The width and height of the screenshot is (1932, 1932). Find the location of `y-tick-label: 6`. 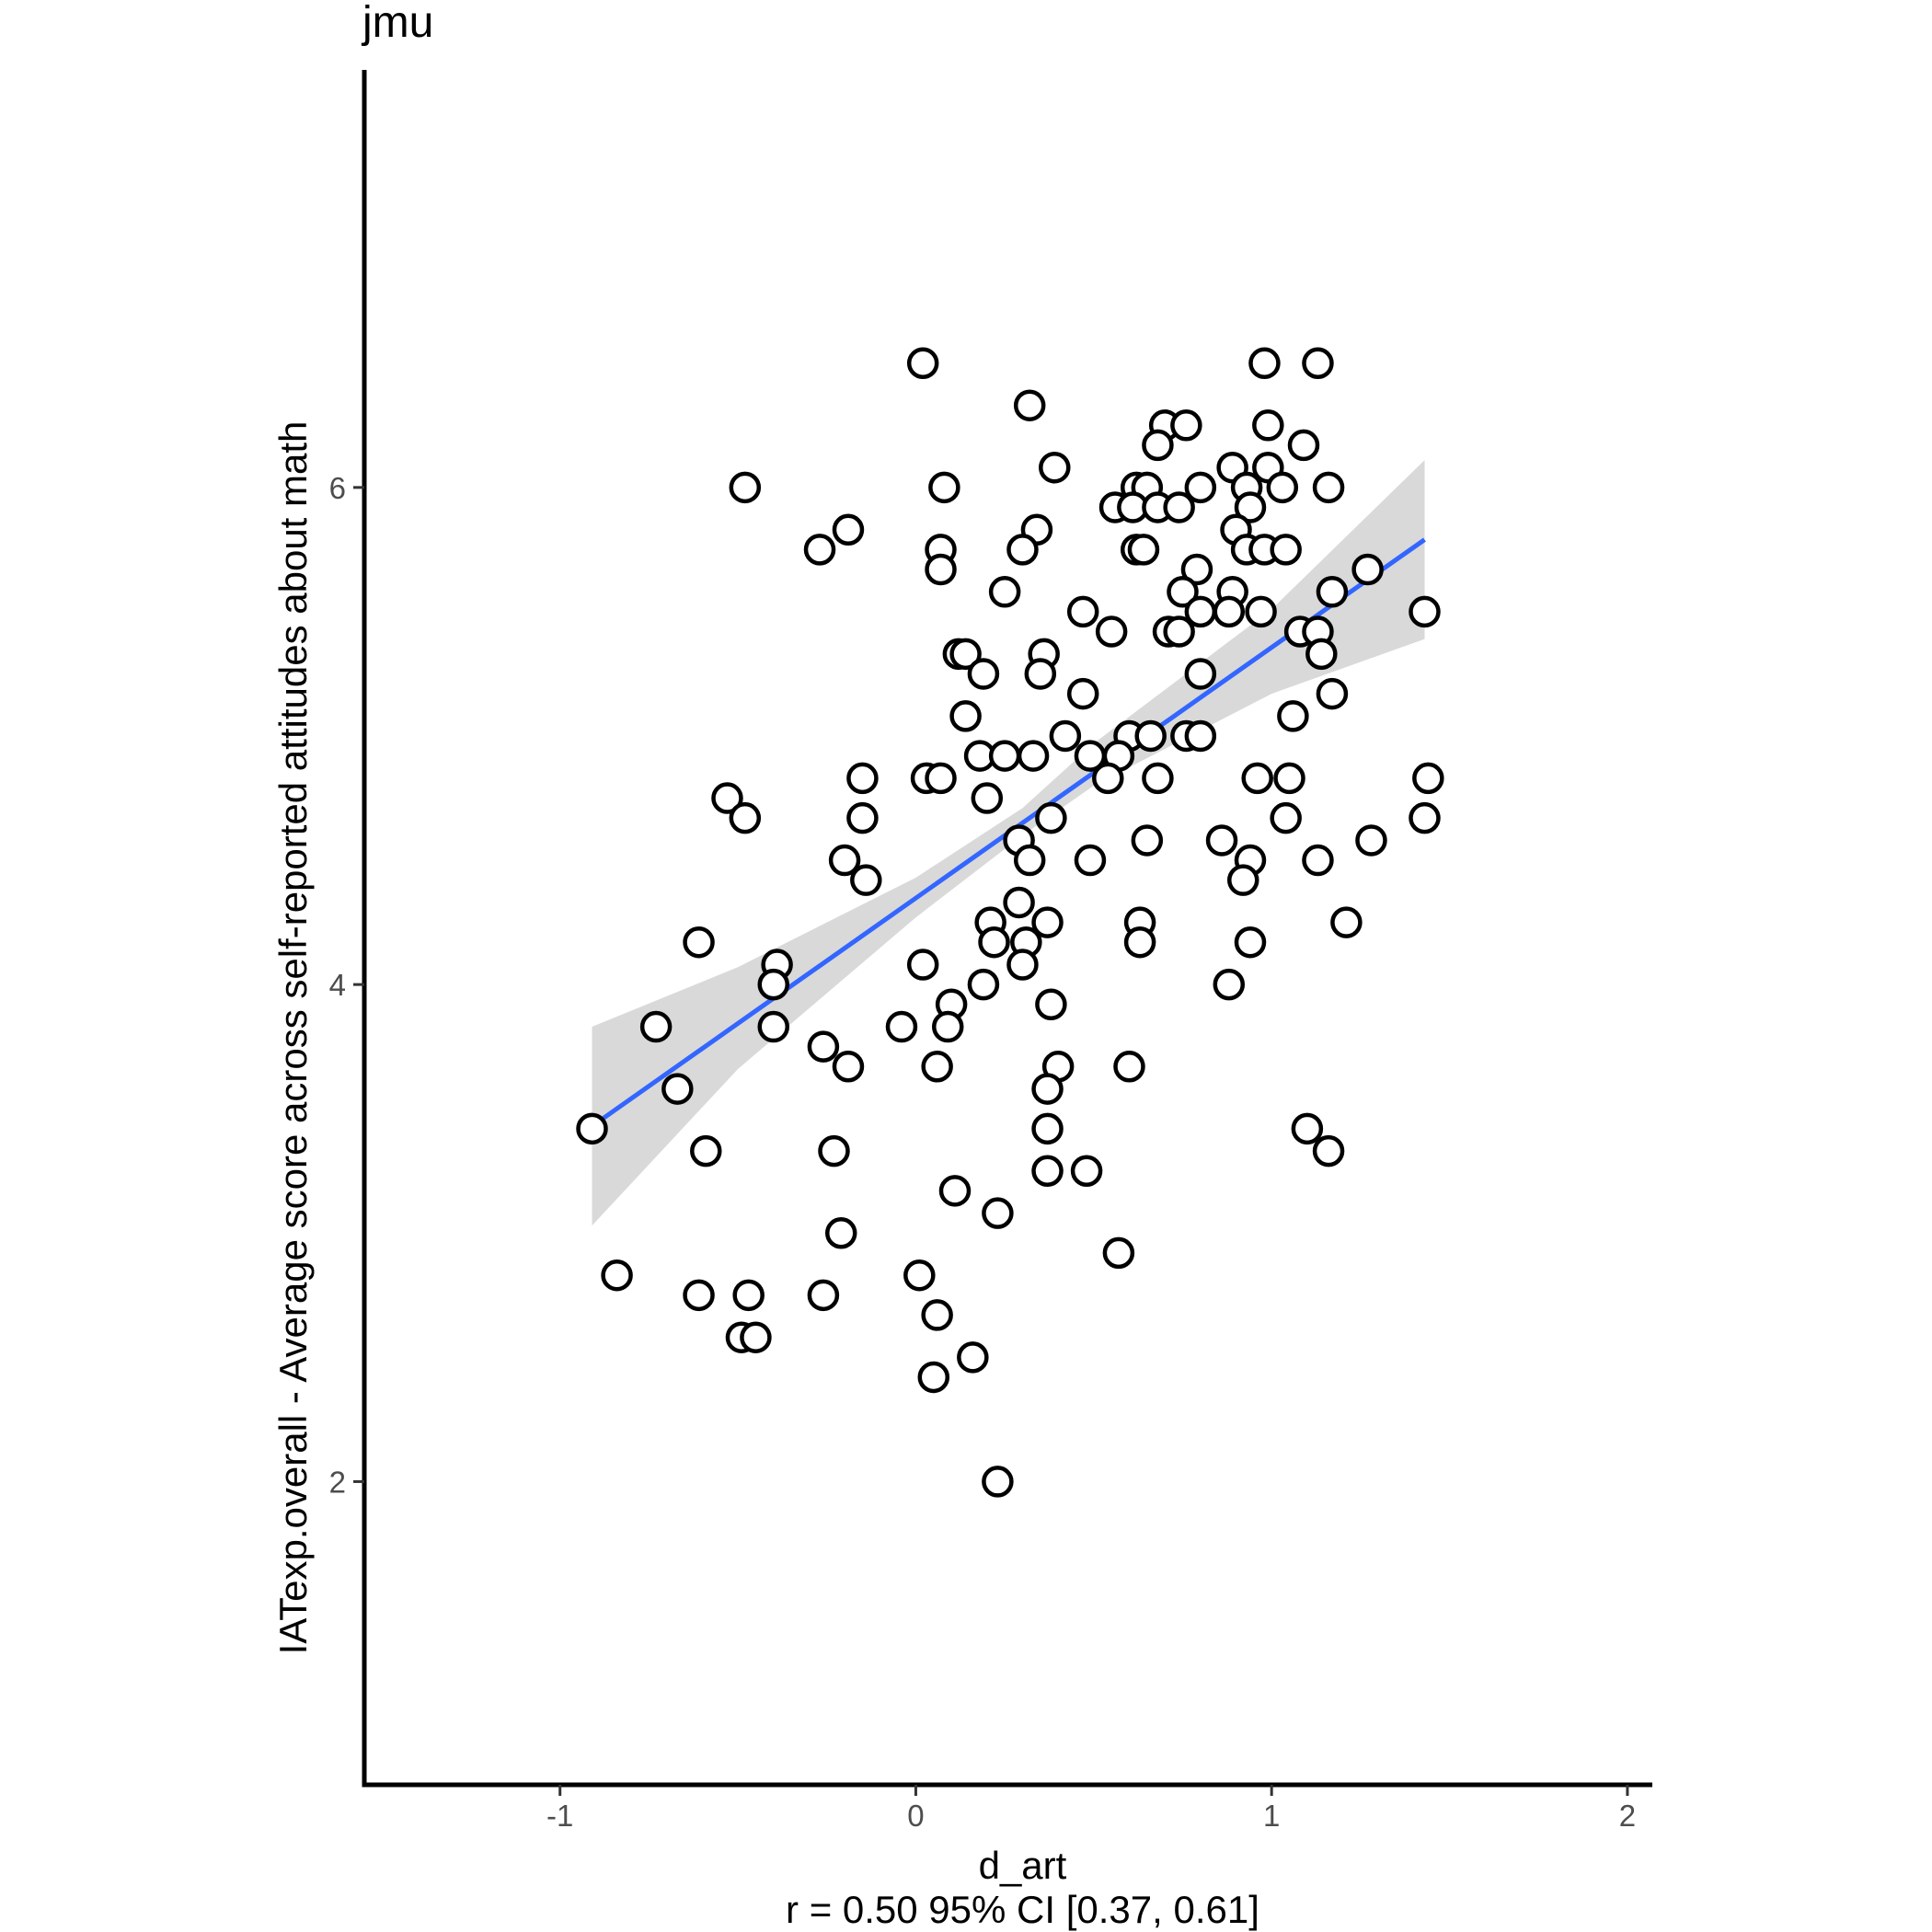

y-tick-label: 6 is located at coordinates (337, 488).